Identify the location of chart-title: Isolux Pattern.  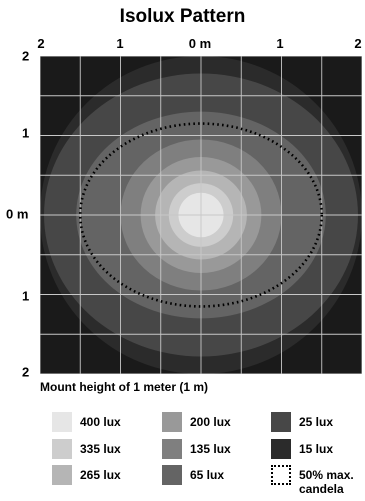
(182, 16).